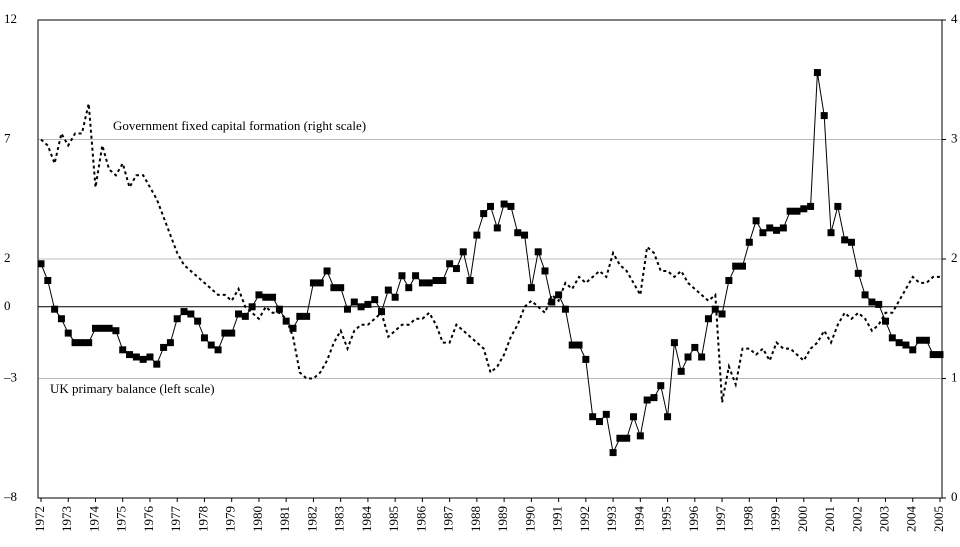 The height and width of the screenshot is (547, 960). I want to click on x-tick-label: 1994, so click(638, 519).